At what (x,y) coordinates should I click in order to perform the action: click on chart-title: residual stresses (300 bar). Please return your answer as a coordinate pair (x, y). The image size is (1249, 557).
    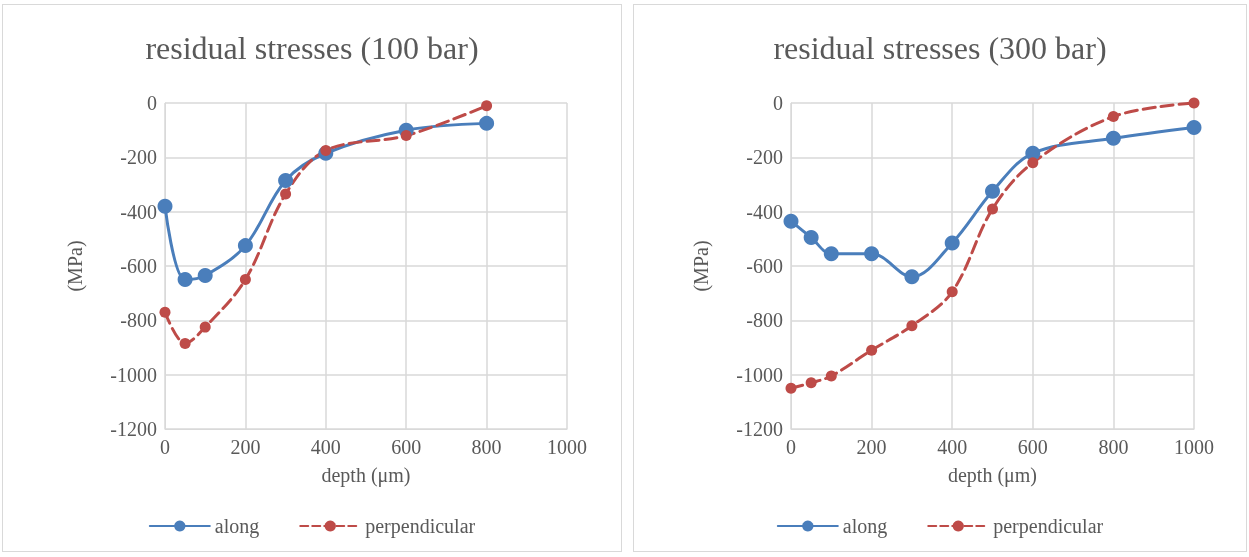
    Looking at the image, I should click on (940, 48).